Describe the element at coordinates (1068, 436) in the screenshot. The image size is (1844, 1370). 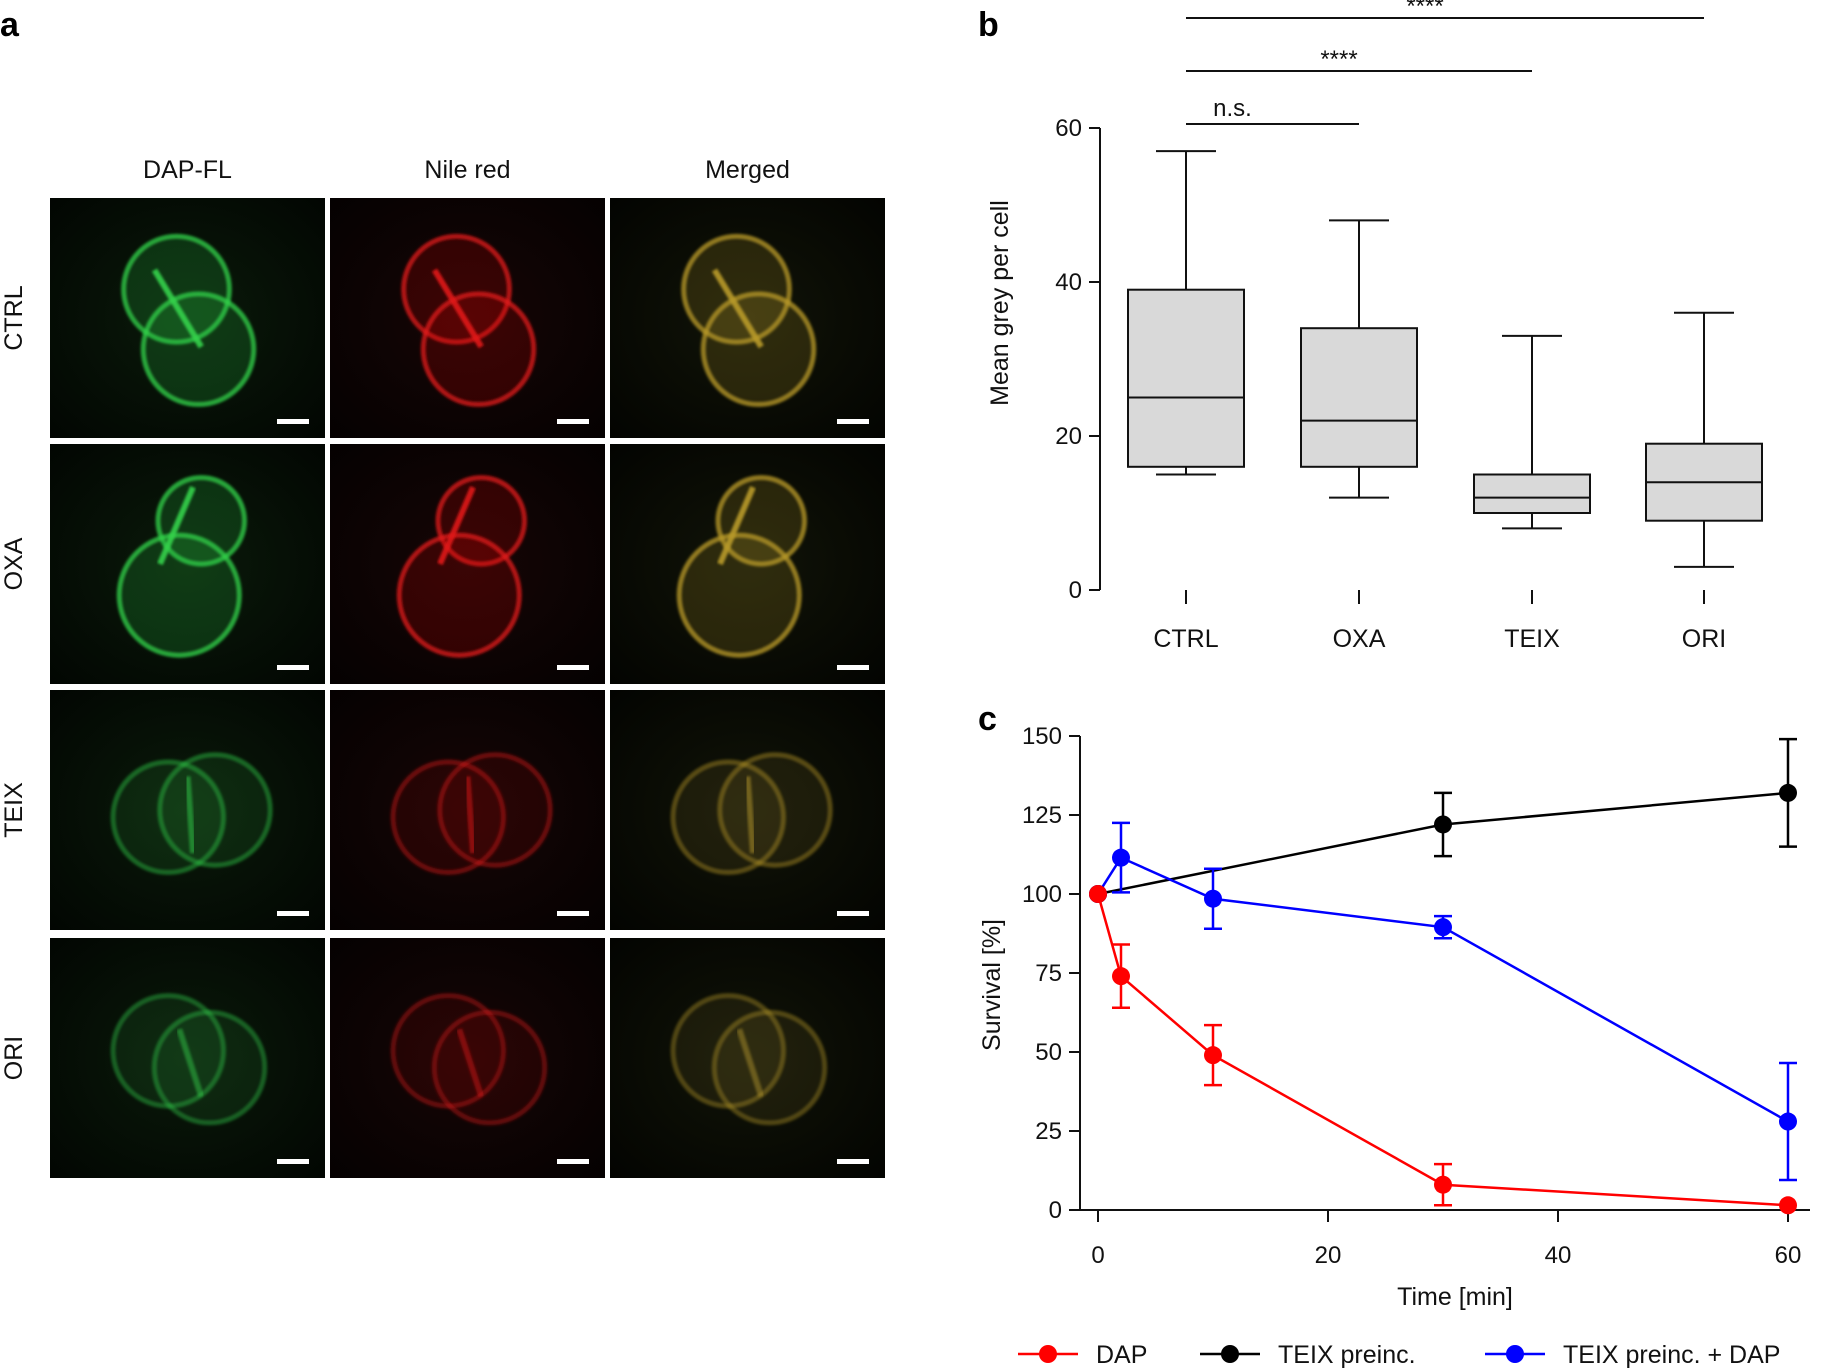
I see `b-y-tick-label: 20` at that location.